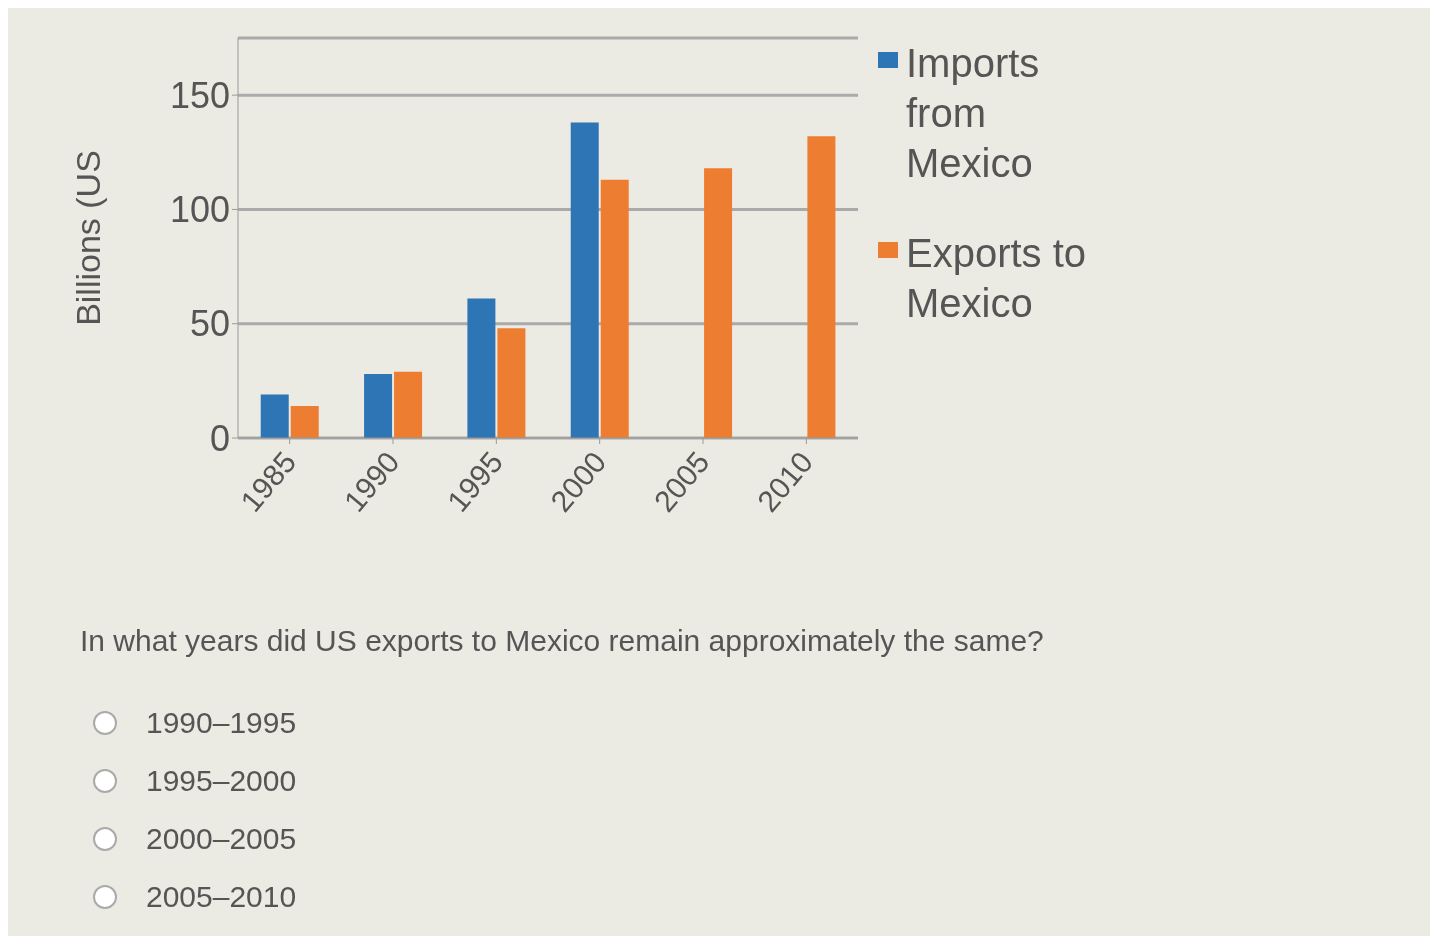  I want to click on legend-label: Exports to Mexico, so click(997, 278).